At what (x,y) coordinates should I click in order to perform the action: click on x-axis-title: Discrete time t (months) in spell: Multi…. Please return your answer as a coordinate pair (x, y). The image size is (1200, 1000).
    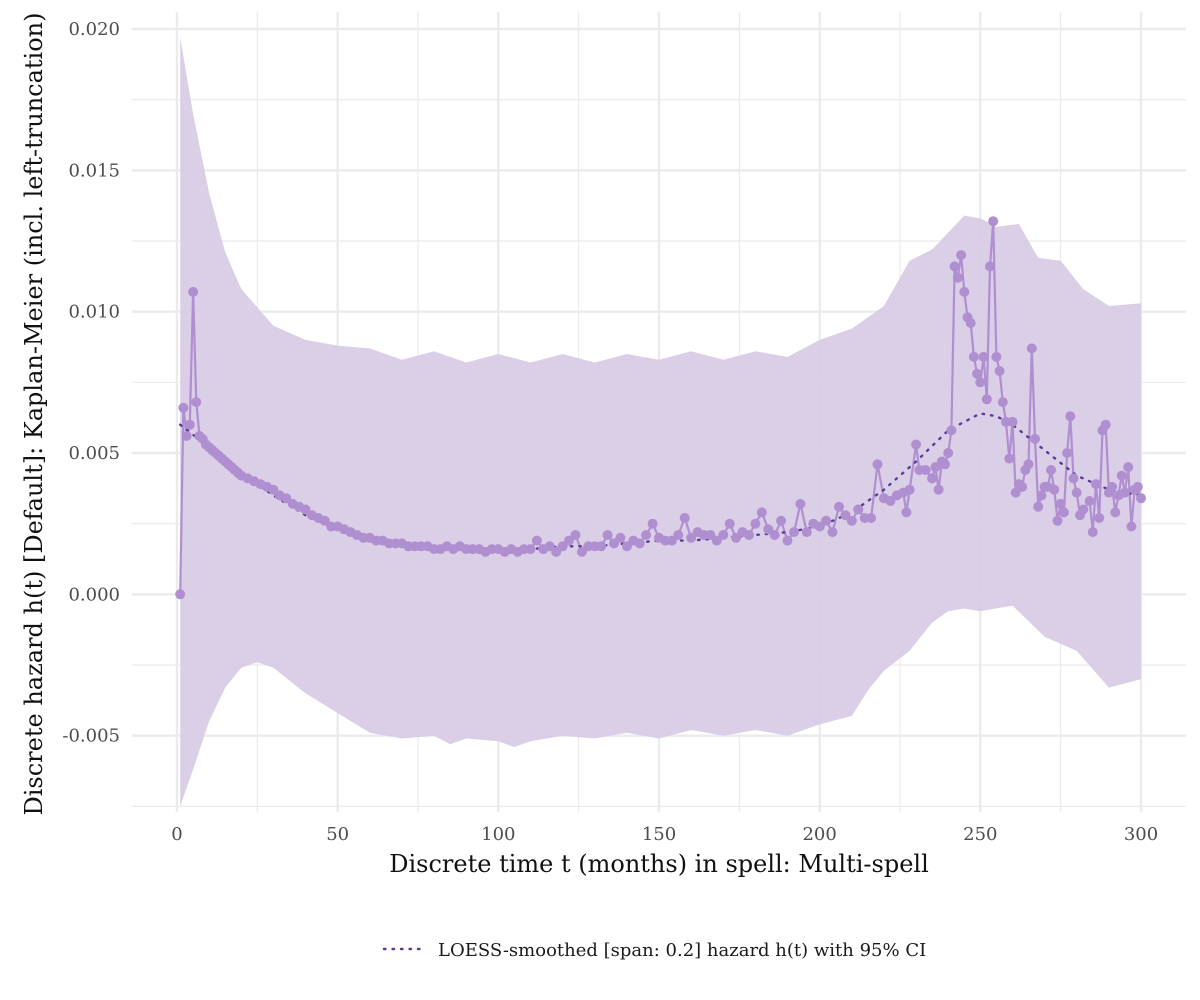
    Looking at the image, I should click on (659, 864).